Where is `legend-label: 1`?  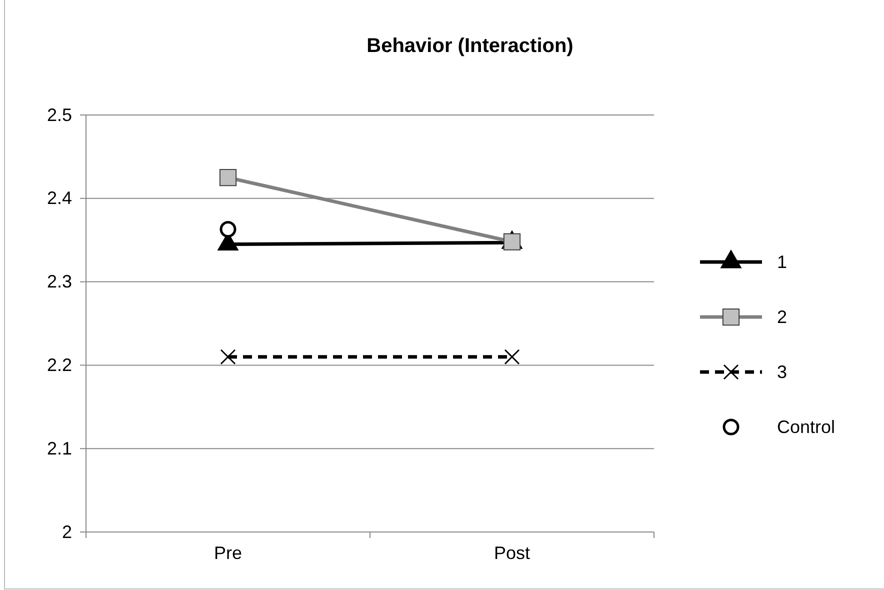 legend-label: 1 is located at coordinates (782, 262).